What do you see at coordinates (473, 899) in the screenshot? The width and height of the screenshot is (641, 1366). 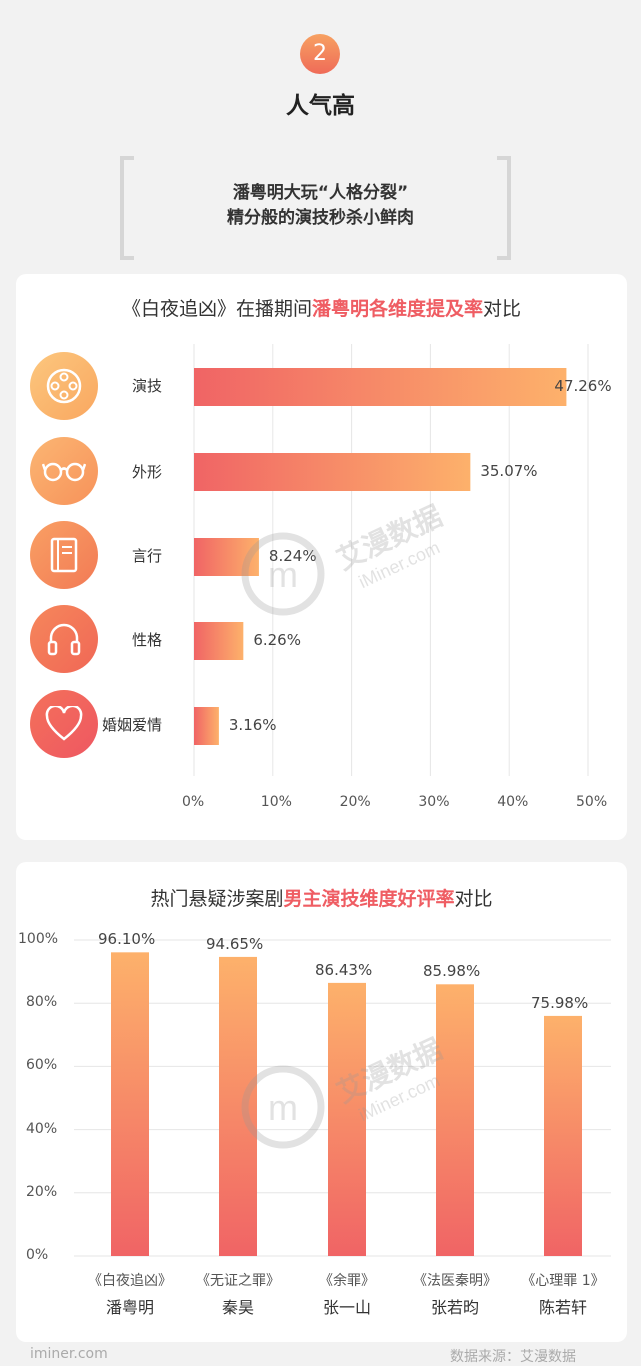 I see `praise-title-suffix: 对比` at bounding box center [473, 899].